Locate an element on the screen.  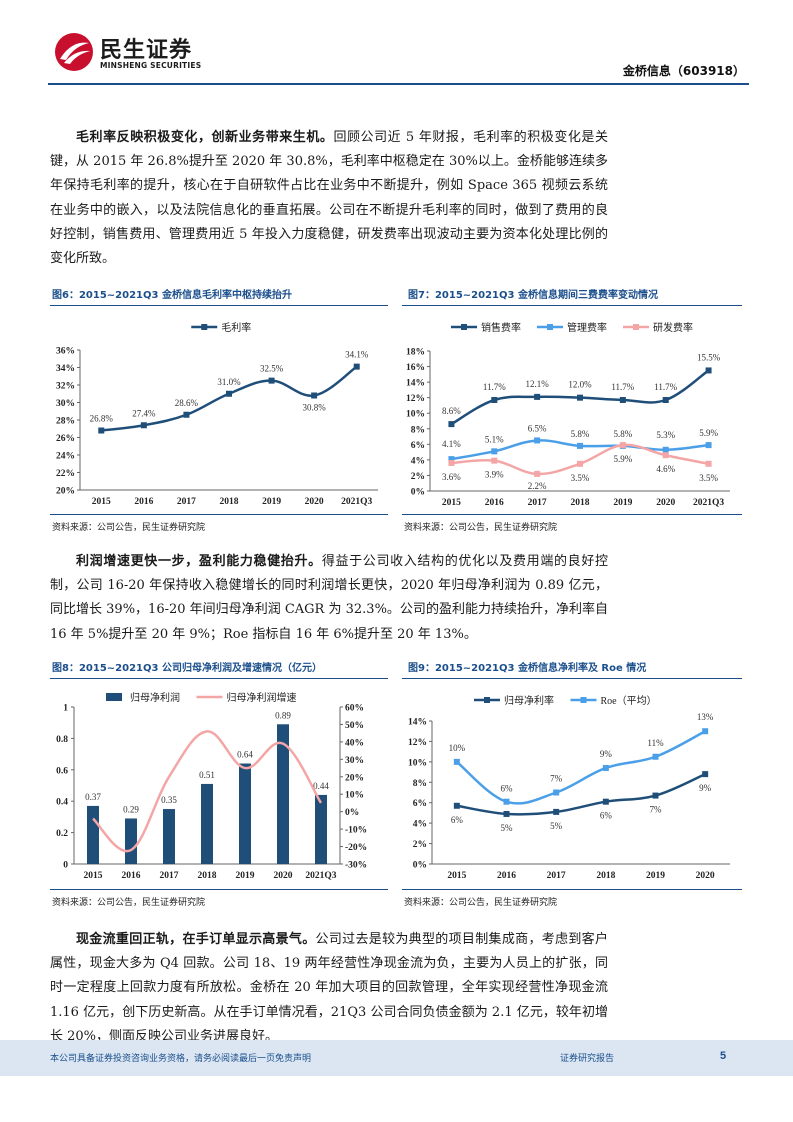
y-tick-label: 10% is located at coordinates (415, 415).